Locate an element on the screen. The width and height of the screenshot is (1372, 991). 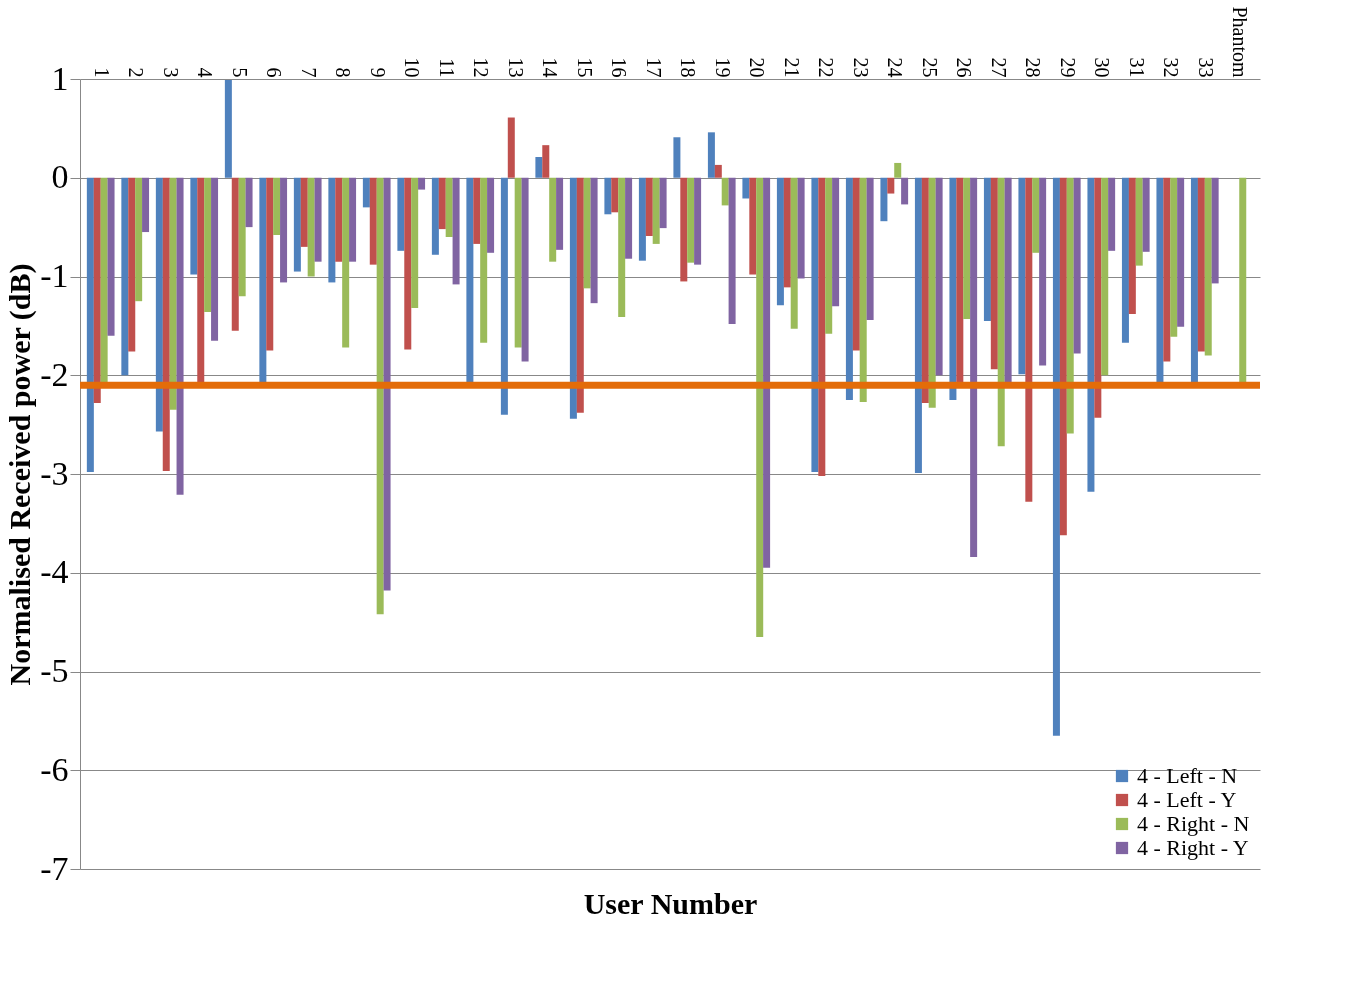
x-tick-label: 7 is located at coordinates (308, 72).